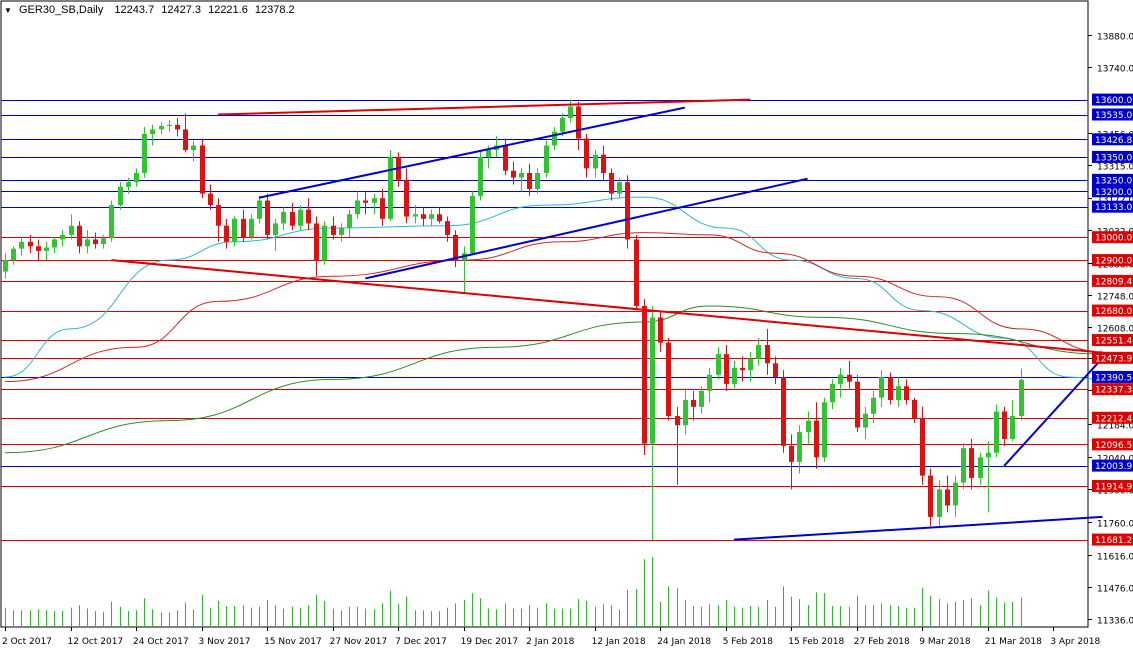  What do you see at coordinates (1115, 168) in the screenshot?
I see `price-tick-label: 13315.0` at bounding box center [1115, 168].